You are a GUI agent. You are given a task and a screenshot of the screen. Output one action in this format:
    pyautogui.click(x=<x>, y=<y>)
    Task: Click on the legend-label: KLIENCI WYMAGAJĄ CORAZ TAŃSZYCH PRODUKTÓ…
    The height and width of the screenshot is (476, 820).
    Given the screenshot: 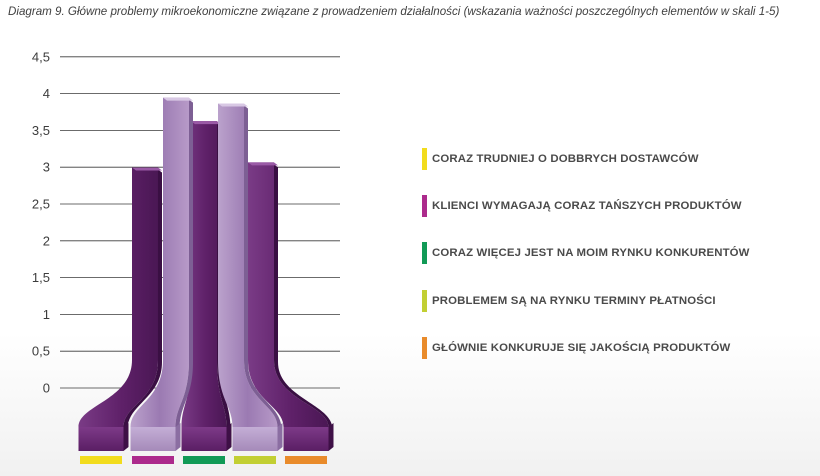 What is the action you would take?
    pyautogui.click(x=587, y=206)
    